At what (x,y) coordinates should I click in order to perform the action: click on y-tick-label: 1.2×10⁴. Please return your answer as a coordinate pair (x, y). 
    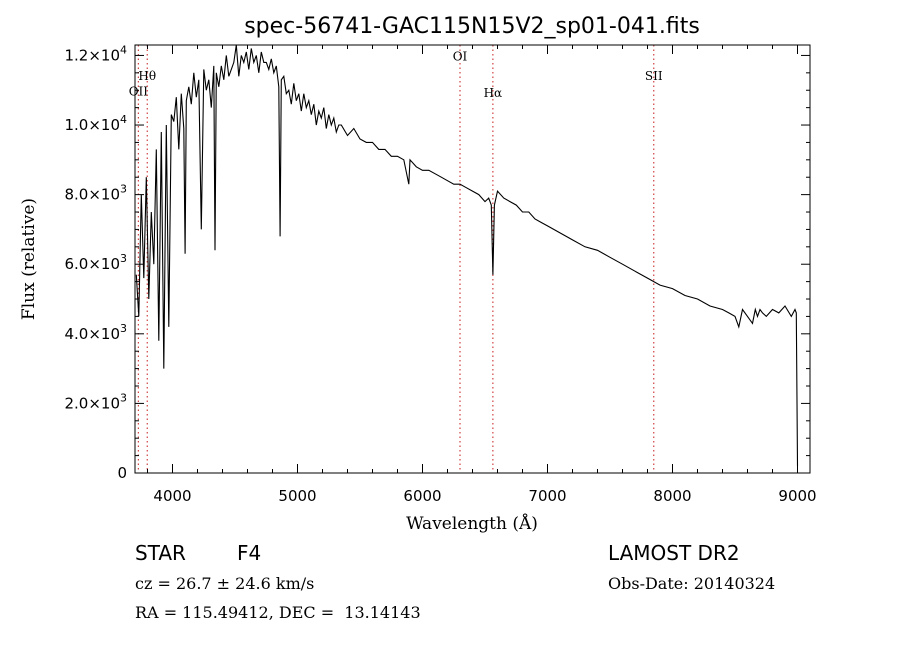
    Looking at the image, I should click on (95, 53).